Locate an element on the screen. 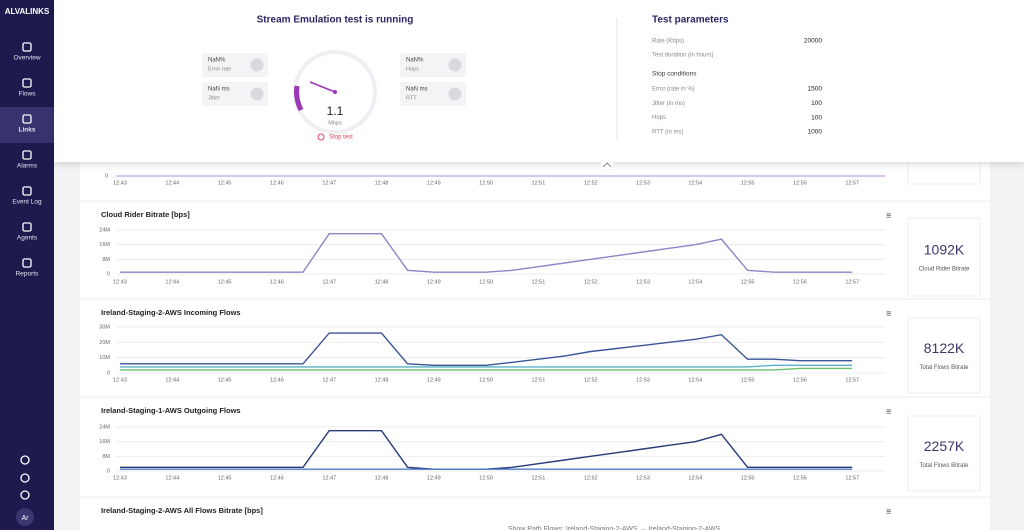  y-tick-label: 20M is located at coordinates (104, 343).